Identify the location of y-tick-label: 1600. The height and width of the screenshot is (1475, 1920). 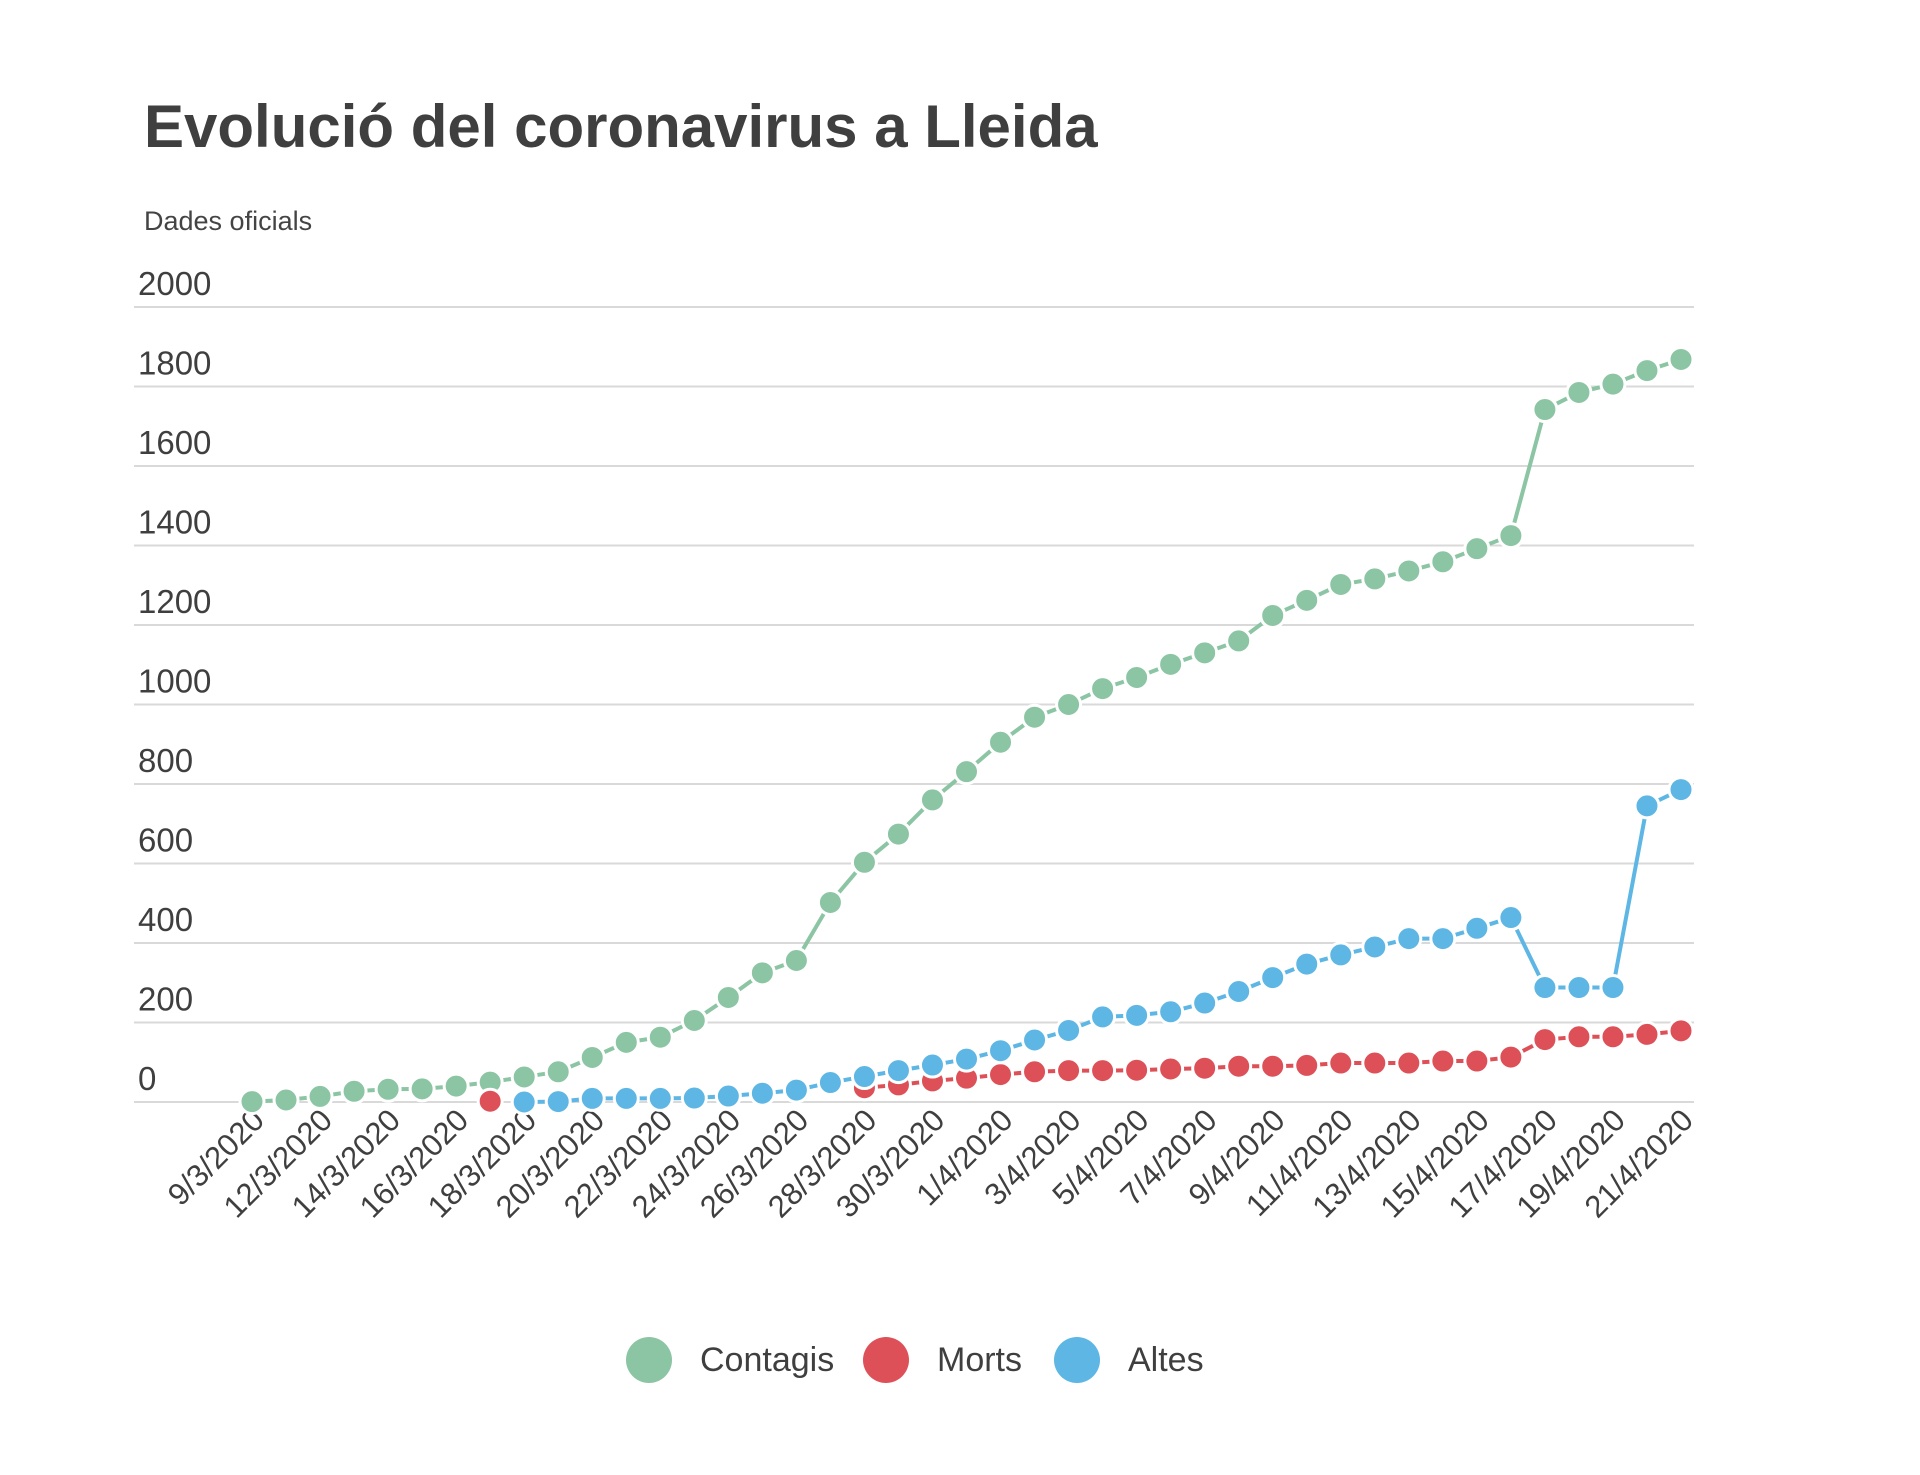
(174, 442).